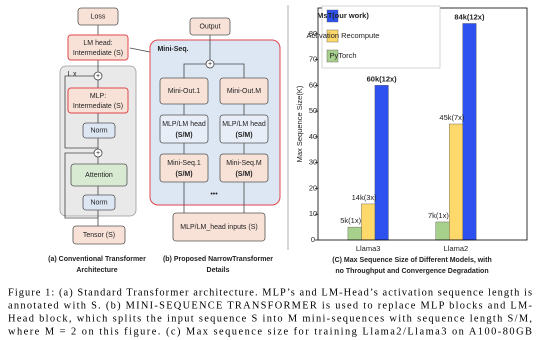 This screenshot has height=340, width=540. What do you see at coordinates (452, 117) in the screenshot?
I see `value-label: 45k(7x)` at bounding box center [452, 117].